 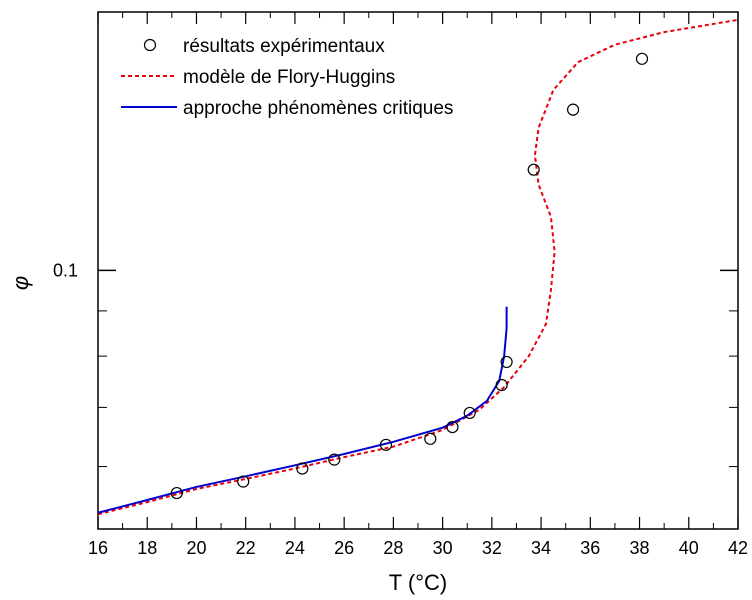 What do you see at coordinates (393, 548) in the screenshot?
I see `x-tick-label: 28` at bounding box center [393, 548].